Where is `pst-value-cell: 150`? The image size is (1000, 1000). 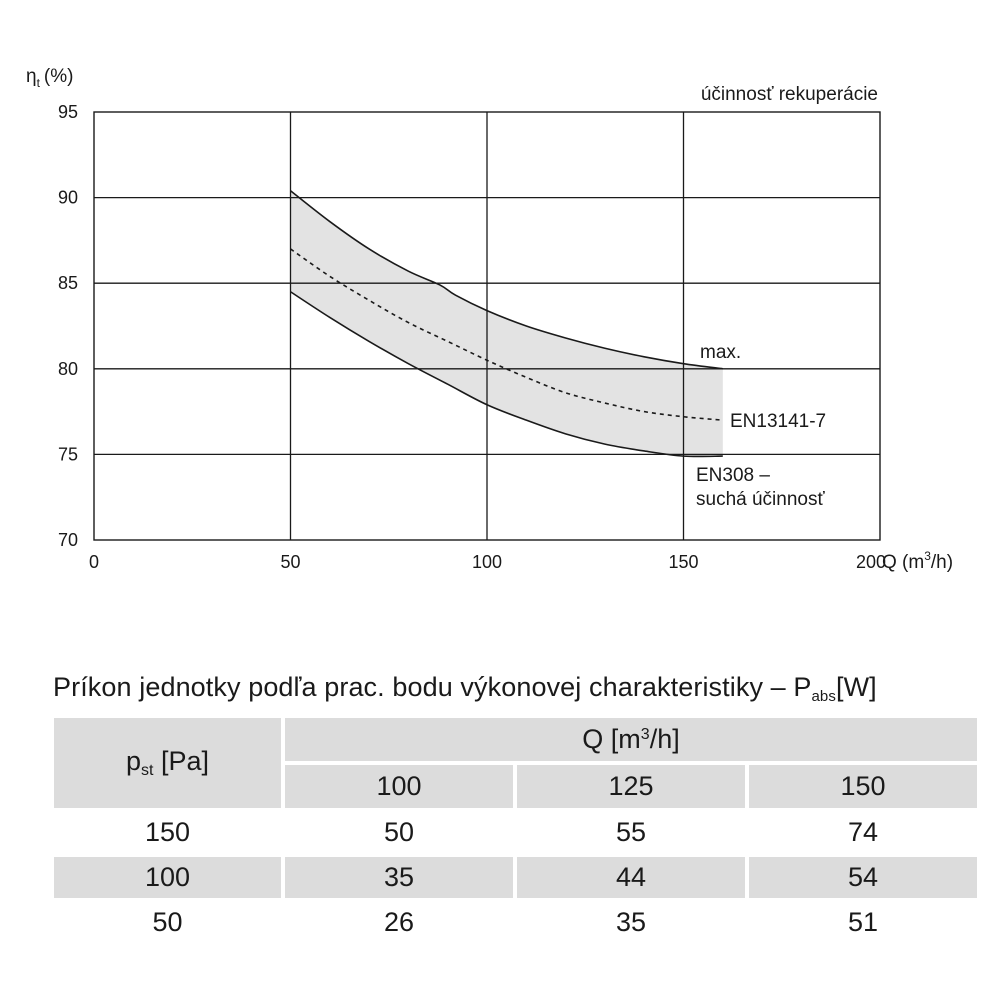
pst-value-cell: 150 is located at coordinates (167, 832).